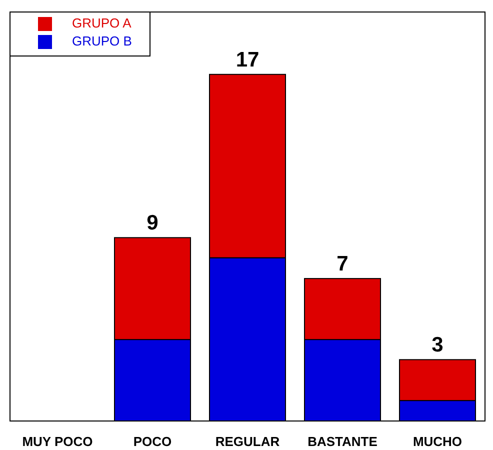 Image resolution: width=493 pixels, height=450 pixels. Describe the element at coordinates (438, 345) in the screenshot. I see `annotation: 3` at that location.